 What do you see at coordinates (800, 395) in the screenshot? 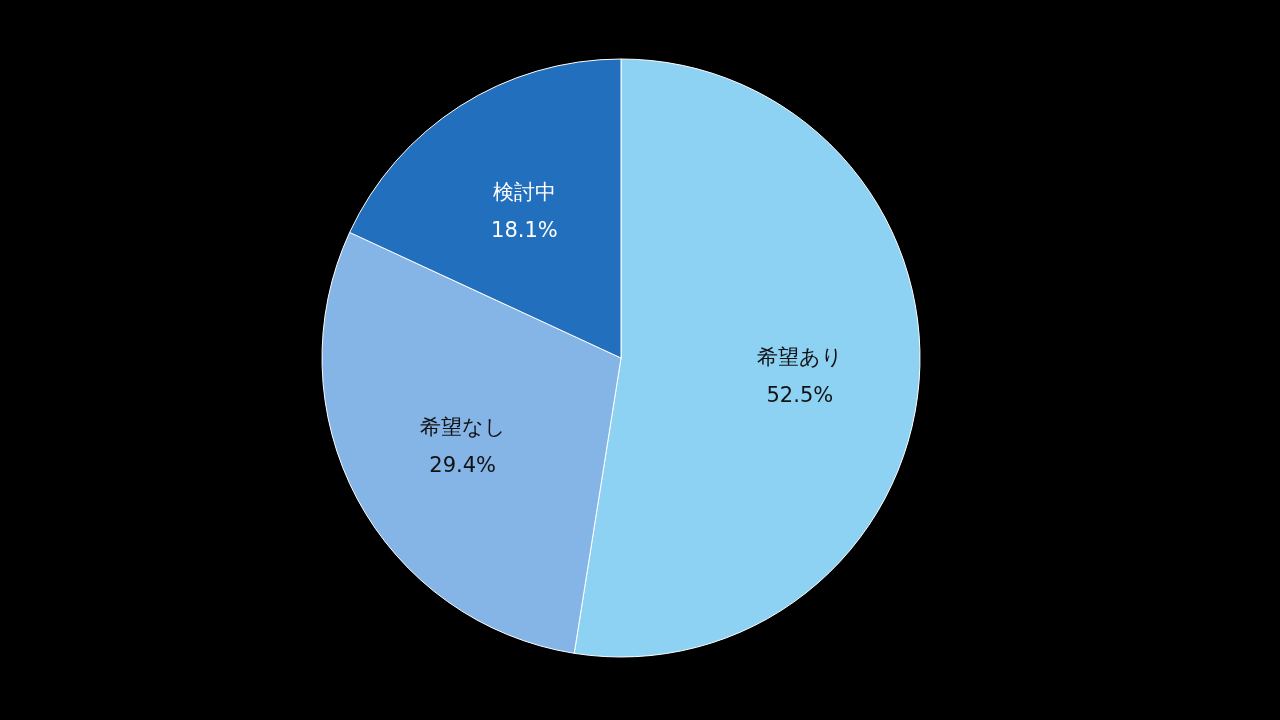
I see `data-label: 52.5%` at bounding box center [800, 395].